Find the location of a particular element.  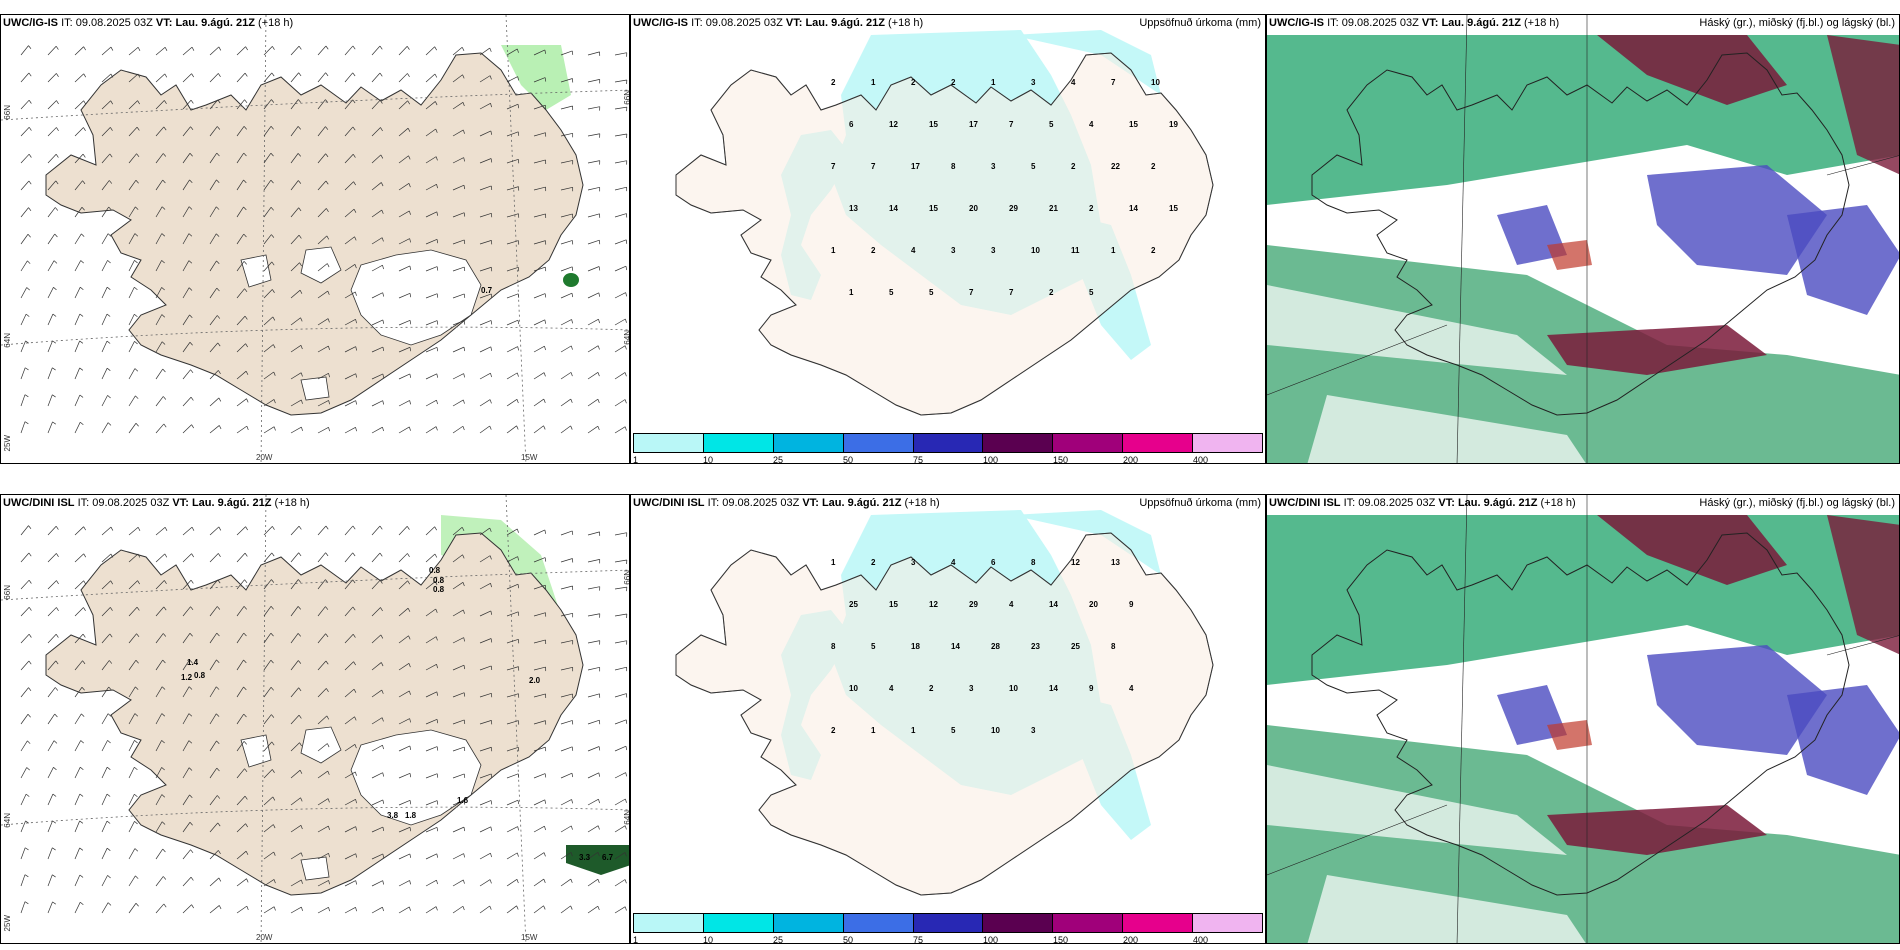

precip-value: 28 is located at coordinates (995, 646).